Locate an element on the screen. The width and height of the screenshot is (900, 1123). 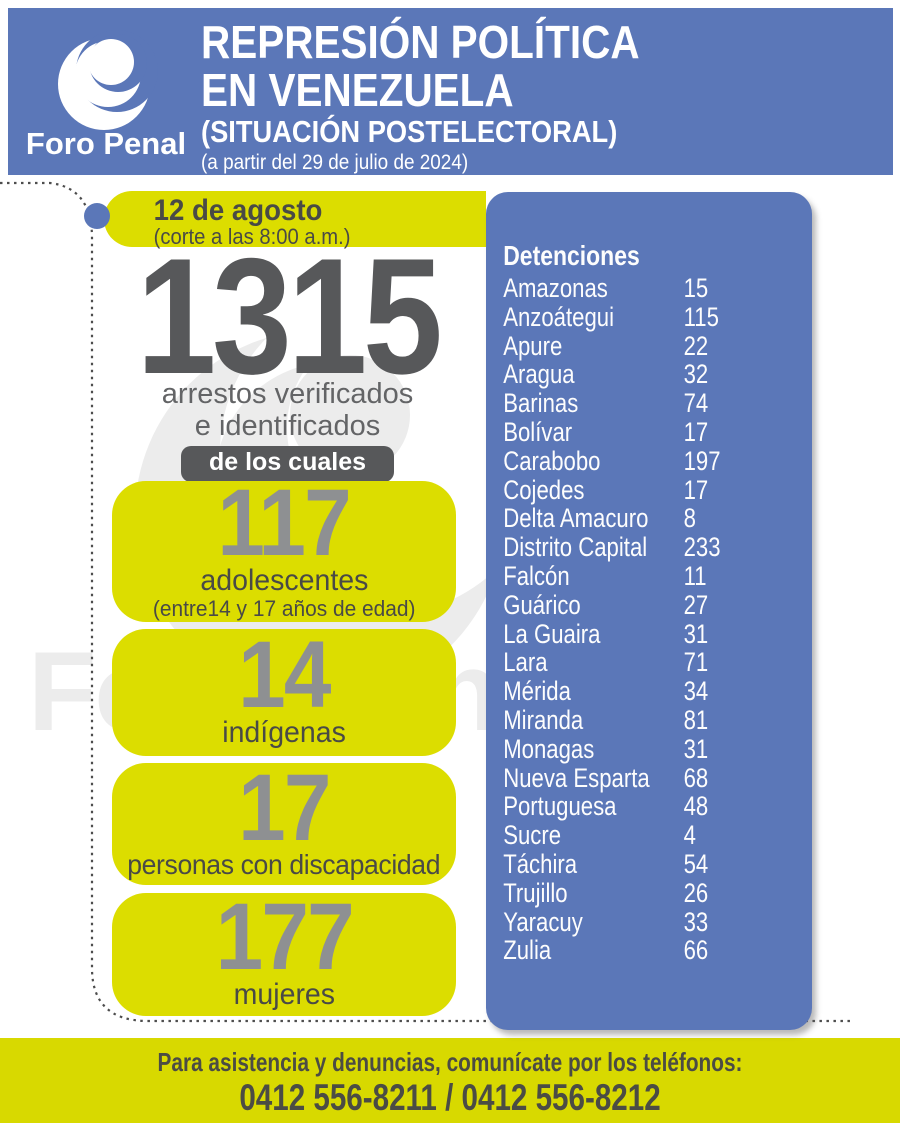
timeline-dot is located at coordinates (97, 216).